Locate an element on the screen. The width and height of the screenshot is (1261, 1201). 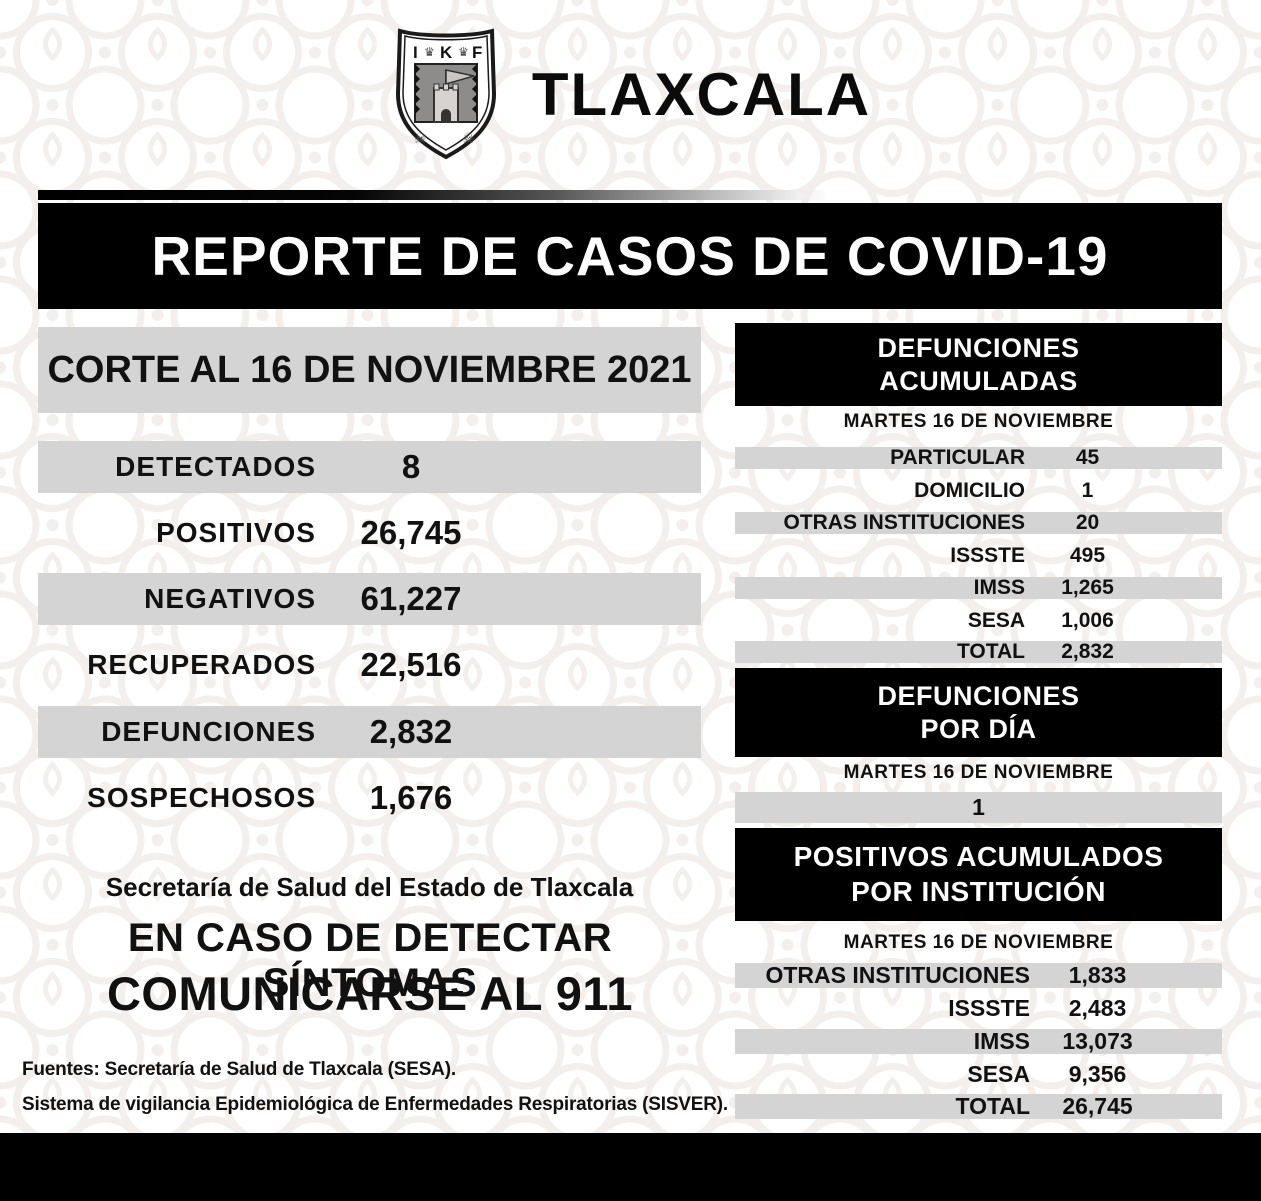
defunciones-row-domicilio: DOMICILIO 1 is located at coordinates (978, 490).